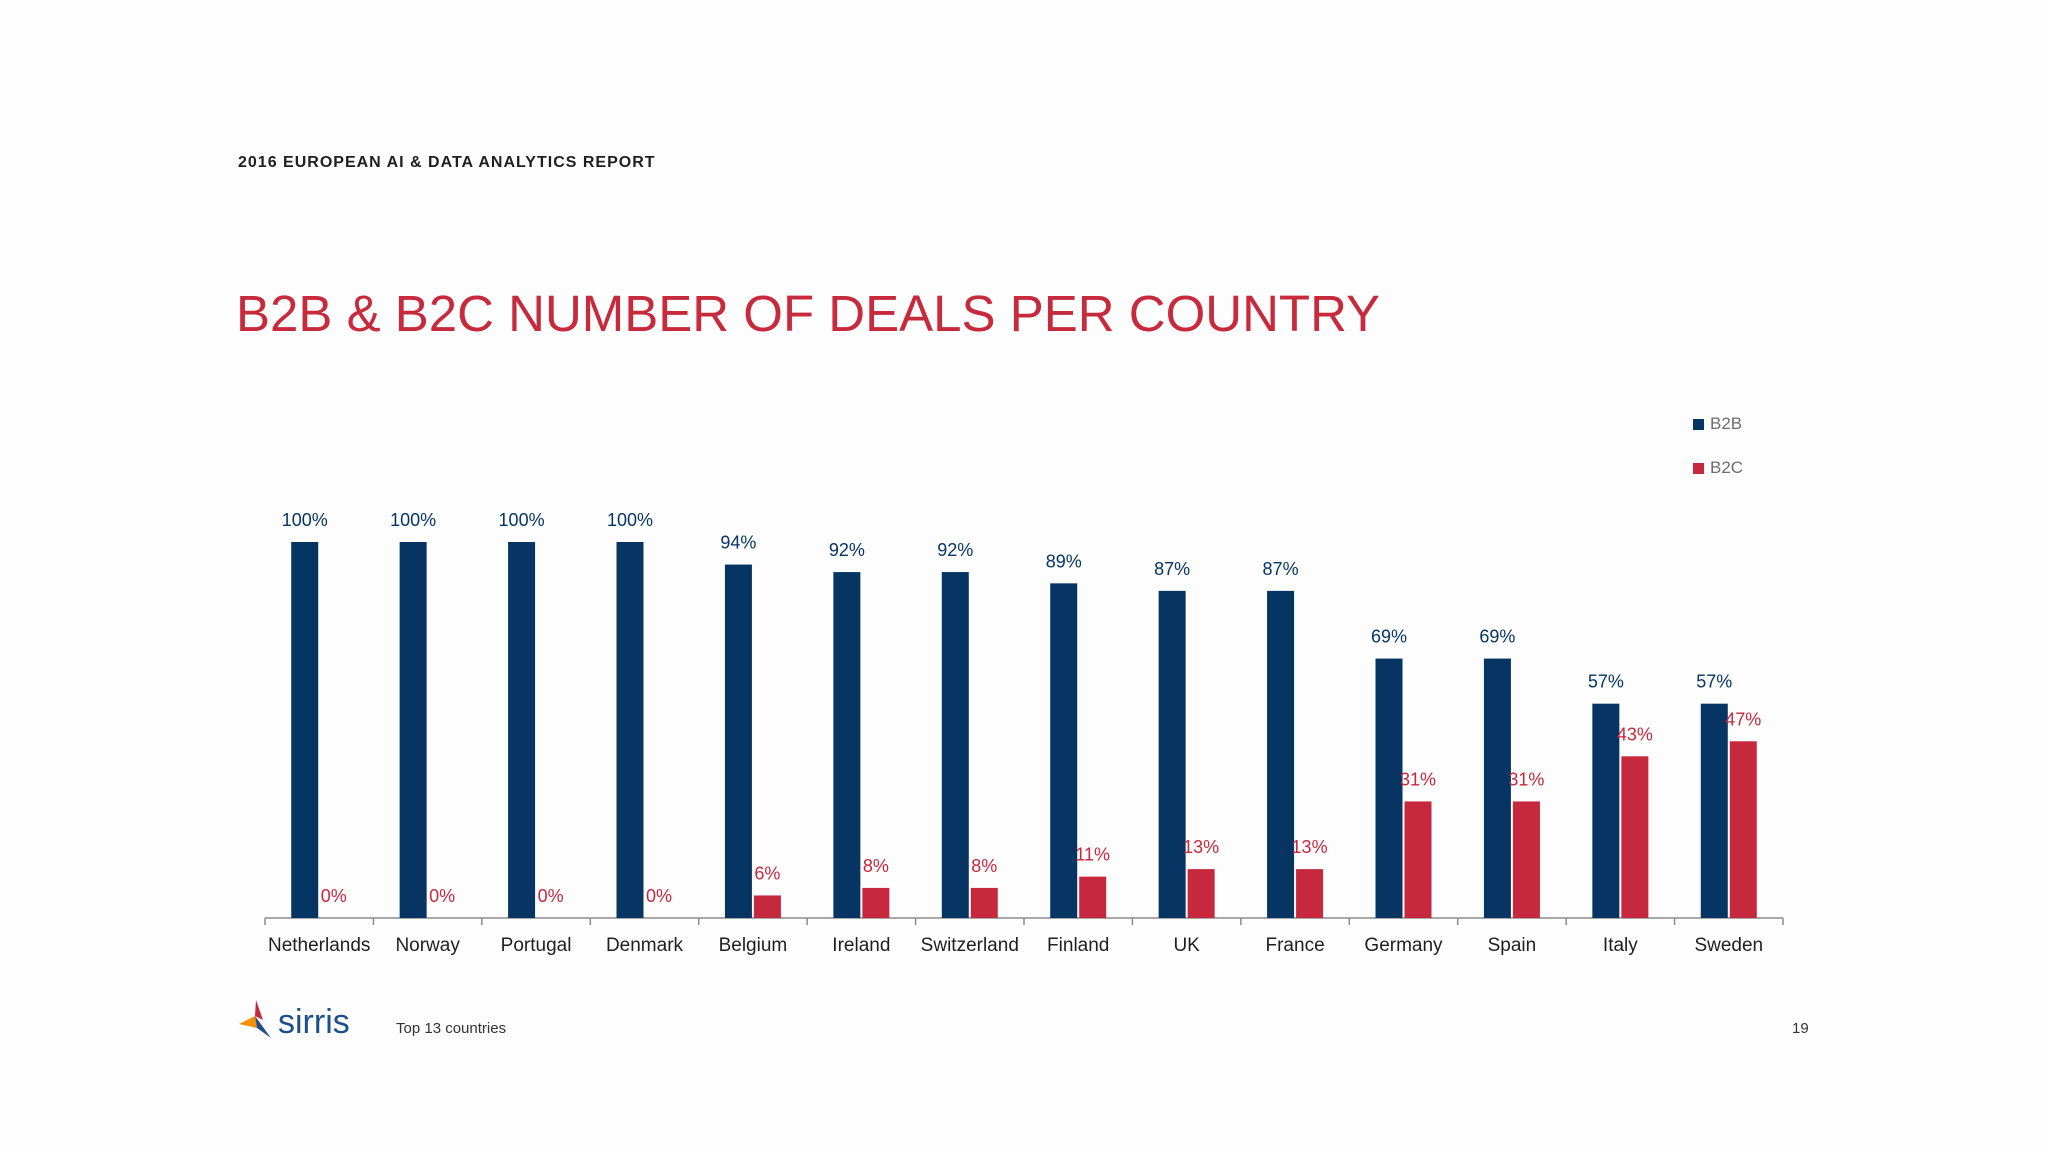  I want to click on bar-b2b-italy, so click(1606, 810).